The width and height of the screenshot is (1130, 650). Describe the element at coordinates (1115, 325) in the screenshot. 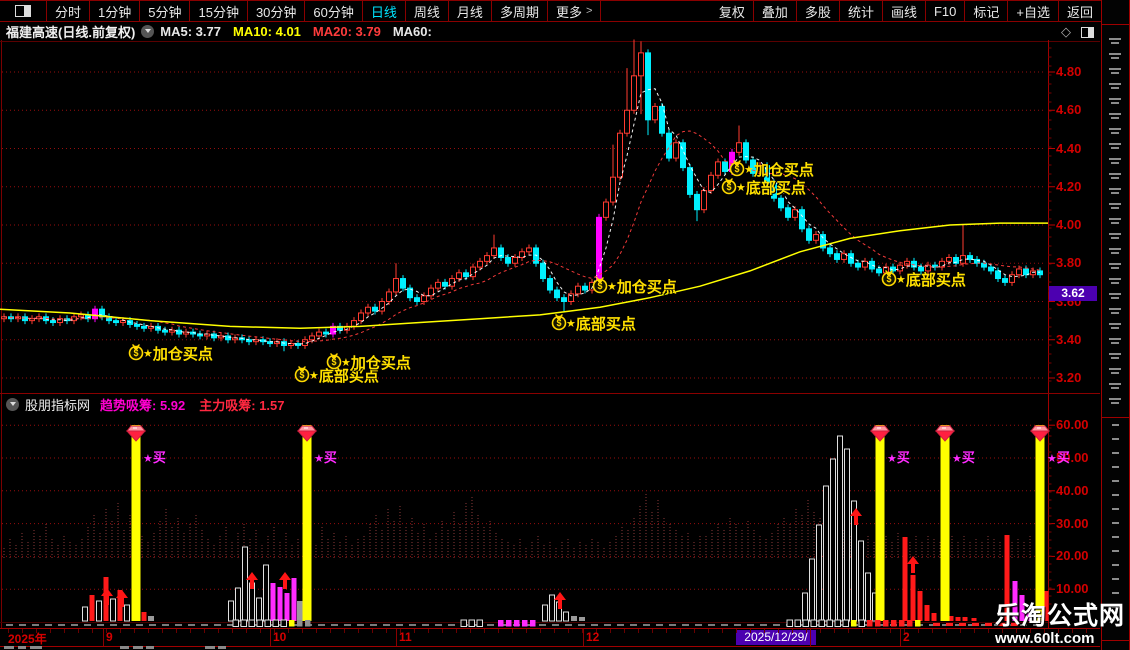

I see `right-sidebar-strip` at that location.